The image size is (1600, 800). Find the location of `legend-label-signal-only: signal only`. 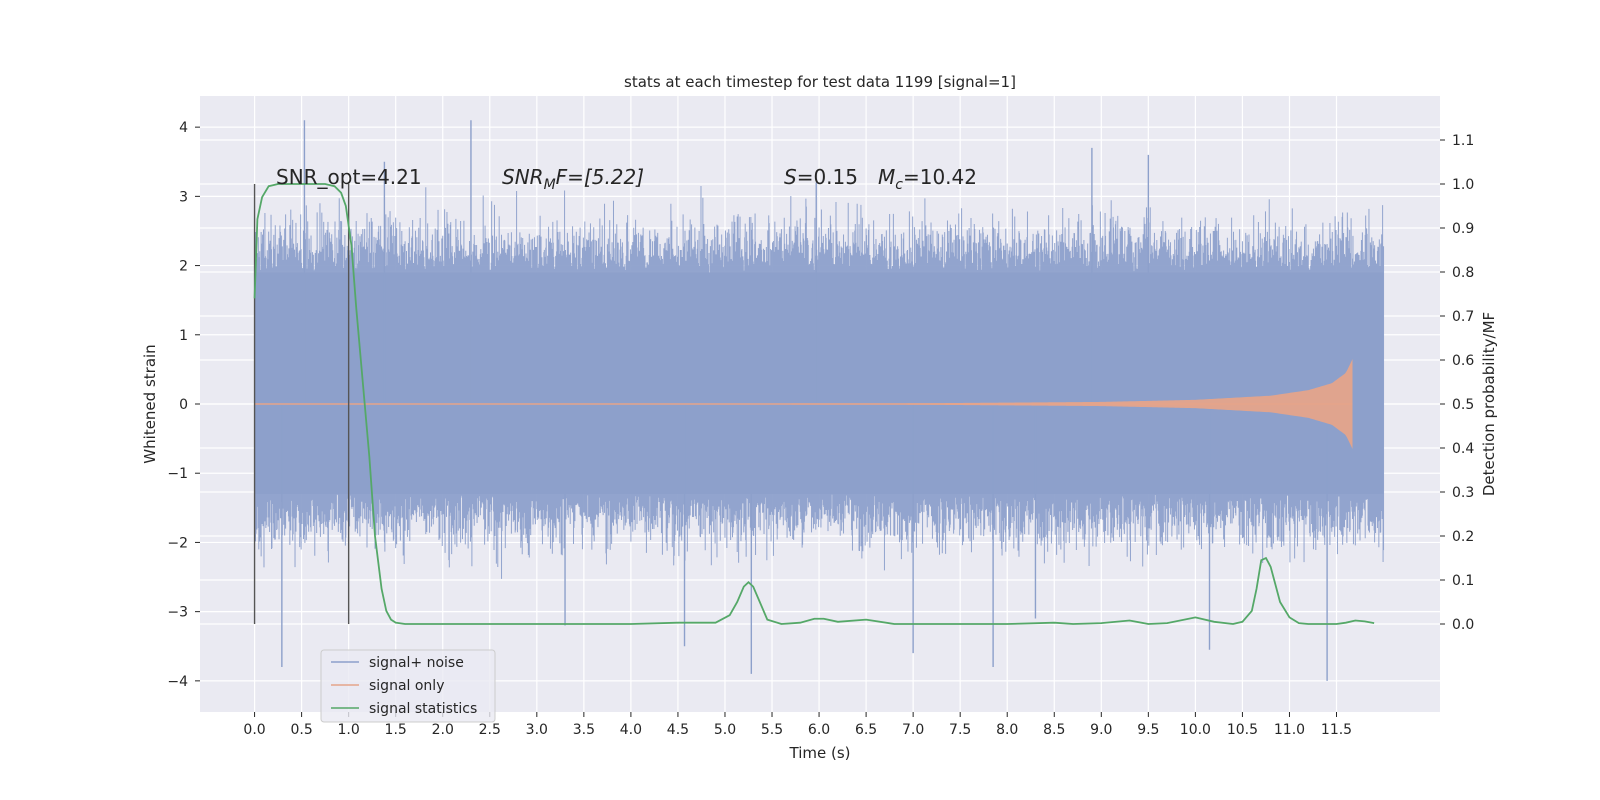

legend-label-signal-only: signal only is located at coordinates (406, 686).